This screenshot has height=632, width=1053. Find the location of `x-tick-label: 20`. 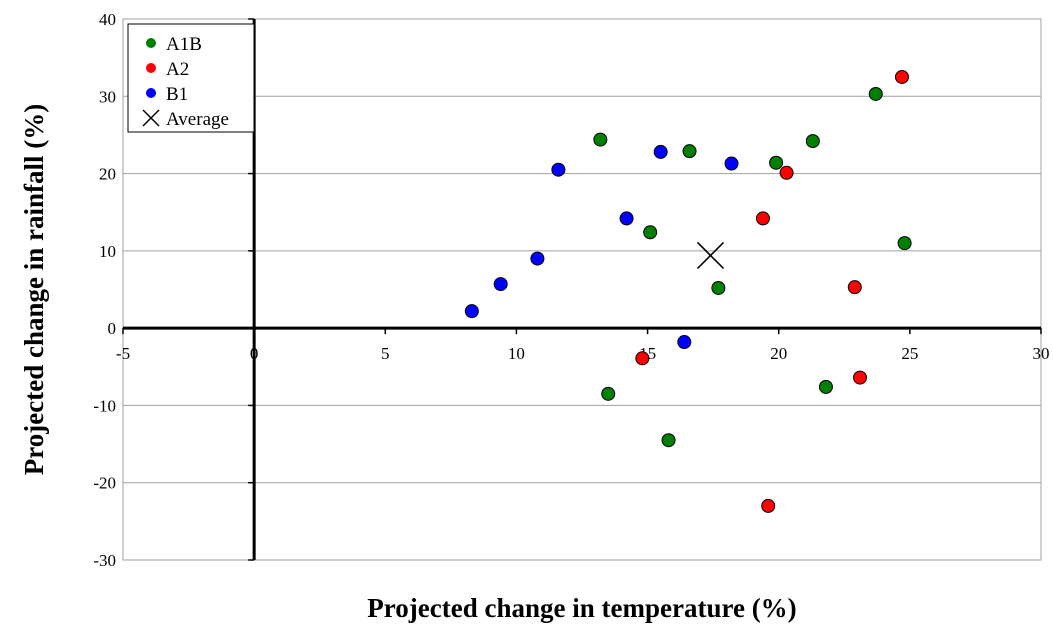

x-tick-label: 20 is located at coordinates (778, 353).